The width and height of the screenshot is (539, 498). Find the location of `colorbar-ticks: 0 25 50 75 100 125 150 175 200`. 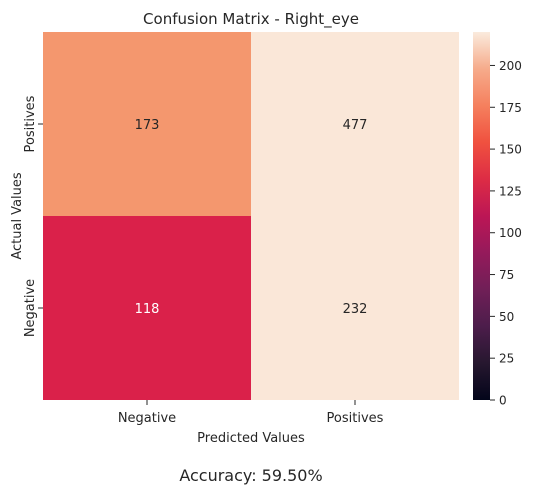

colorbar-ticks: 0 25 50 75 100 125 150 175 200 is located at coordinates (506, 233).